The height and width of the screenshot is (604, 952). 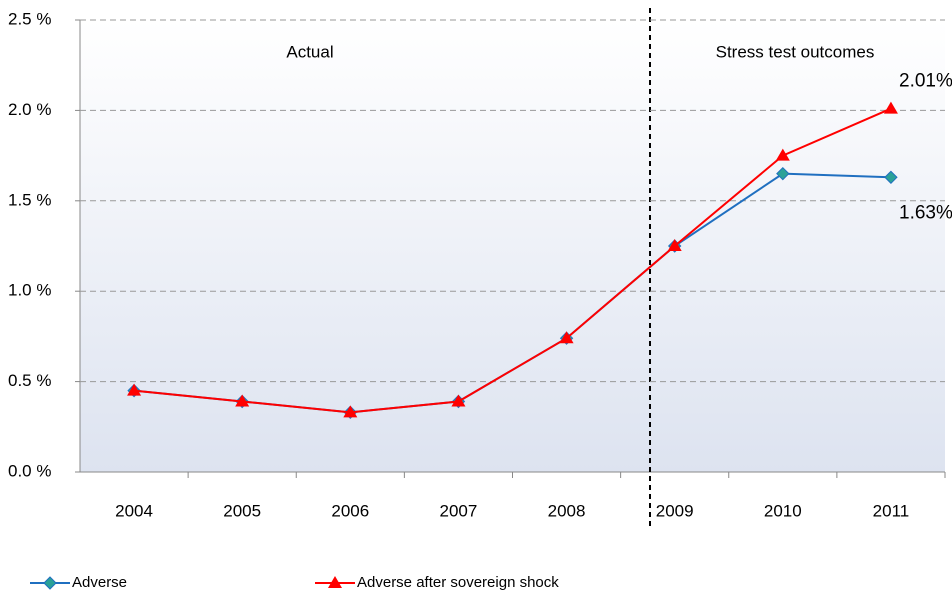 What do you see at coordinates (29, 470) in the screenshot?
I see `y-tick-label: 0.0 %` at bounding box center [29, 470].